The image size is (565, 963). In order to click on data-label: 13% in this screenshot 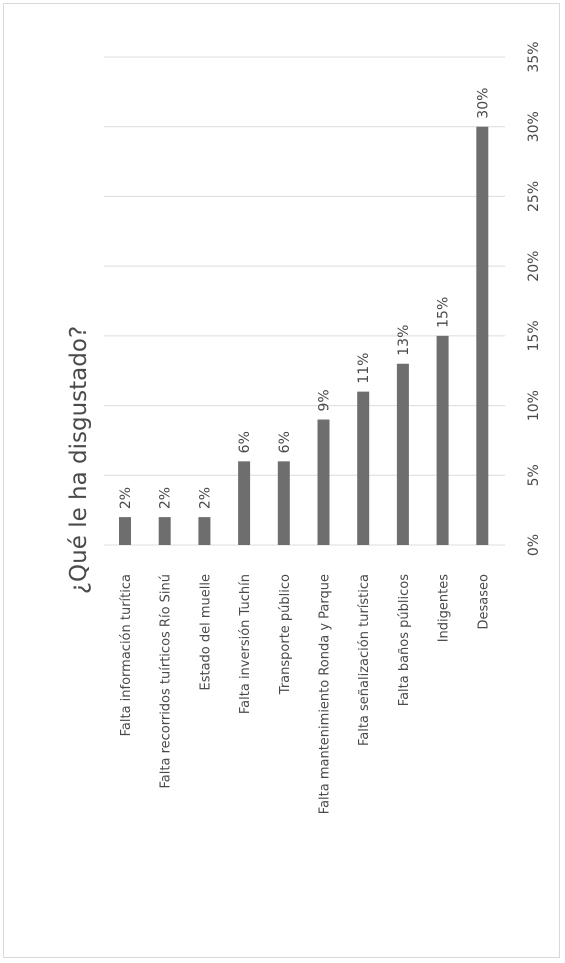, I will do `click(404, 340)`.